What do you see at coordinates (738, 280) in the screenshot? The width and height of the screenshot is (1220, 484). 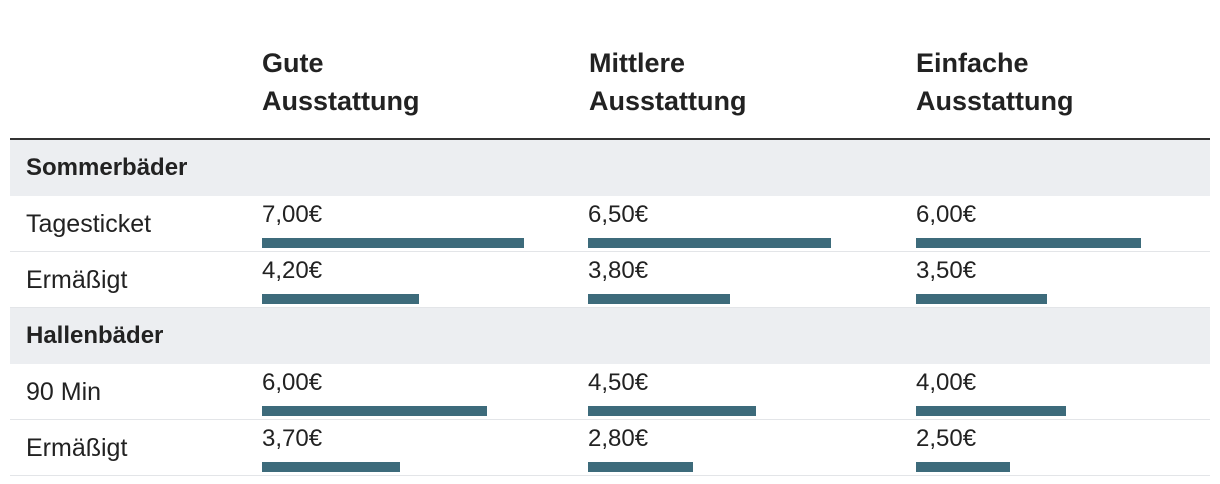 I see `price-cell: 3,80€` at bounding box center [738, 280].